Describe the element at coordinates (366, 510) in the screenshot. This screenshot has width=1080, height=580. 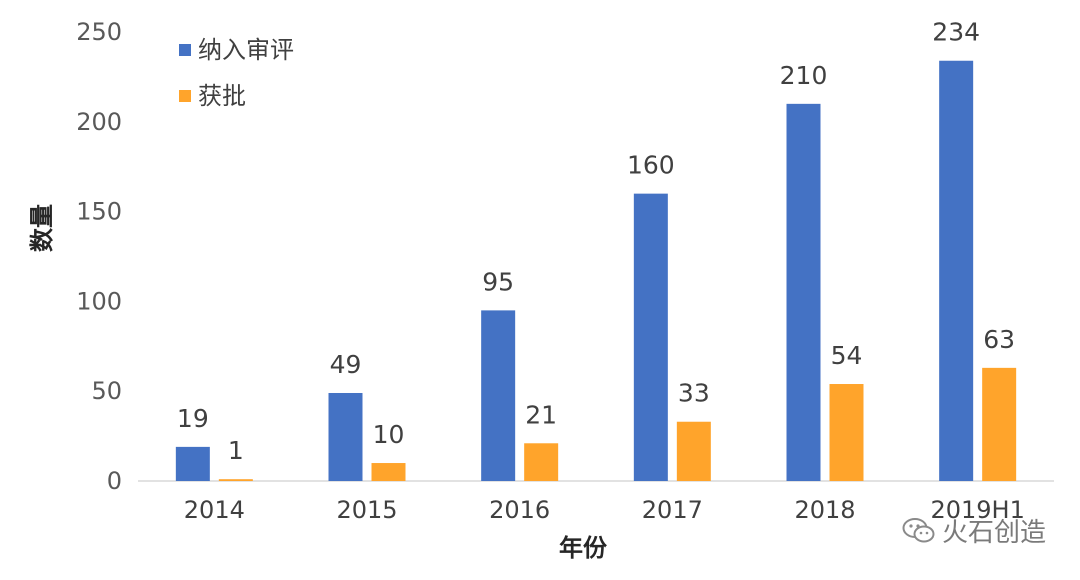
I see `x-tick-label: 2015` at that location.